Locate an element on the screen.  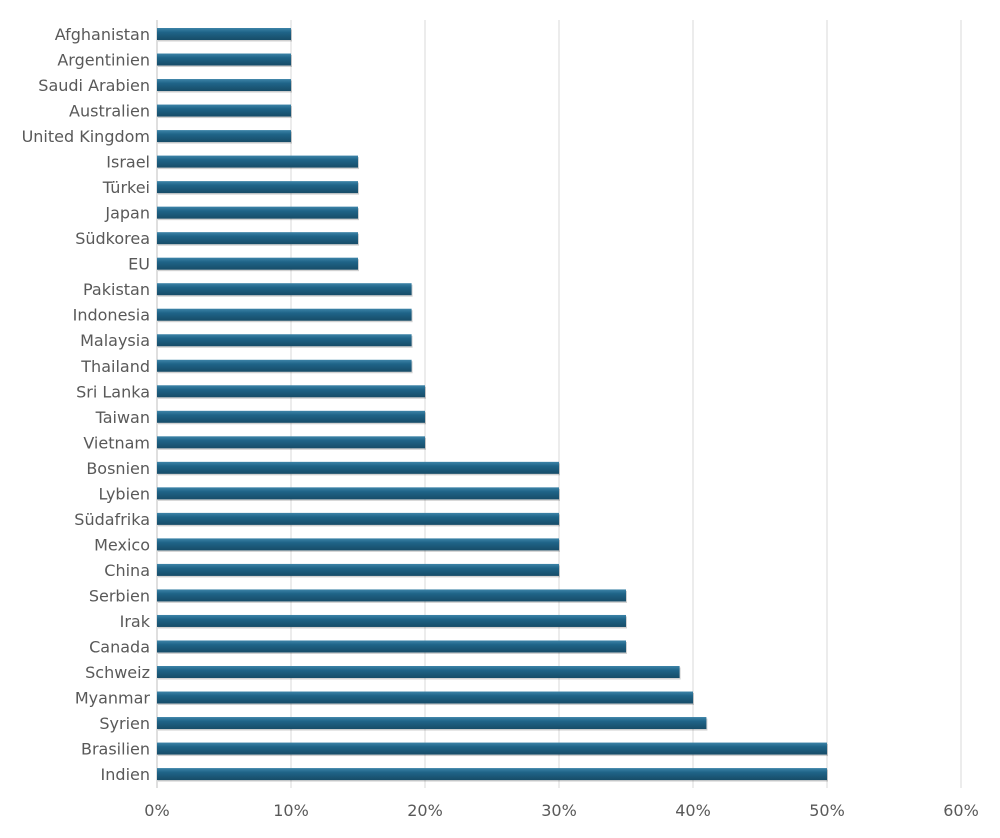
y-tick-label: Malaysia is located at coordinates (115, 340).